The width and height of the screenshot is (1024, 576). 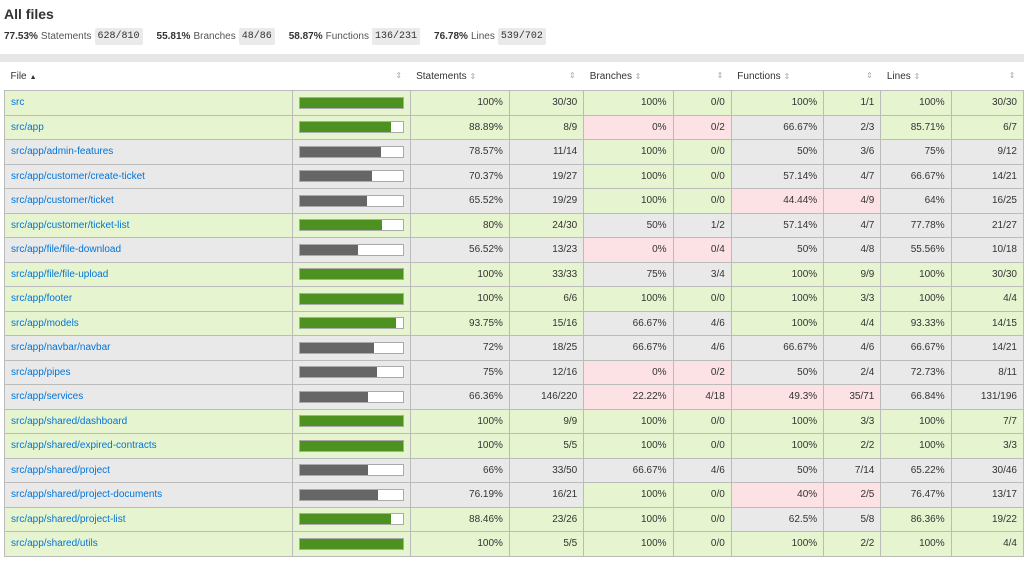 I want to click on summary-functions: 58.87% Functions 136/231, so click(x=355, y=36).